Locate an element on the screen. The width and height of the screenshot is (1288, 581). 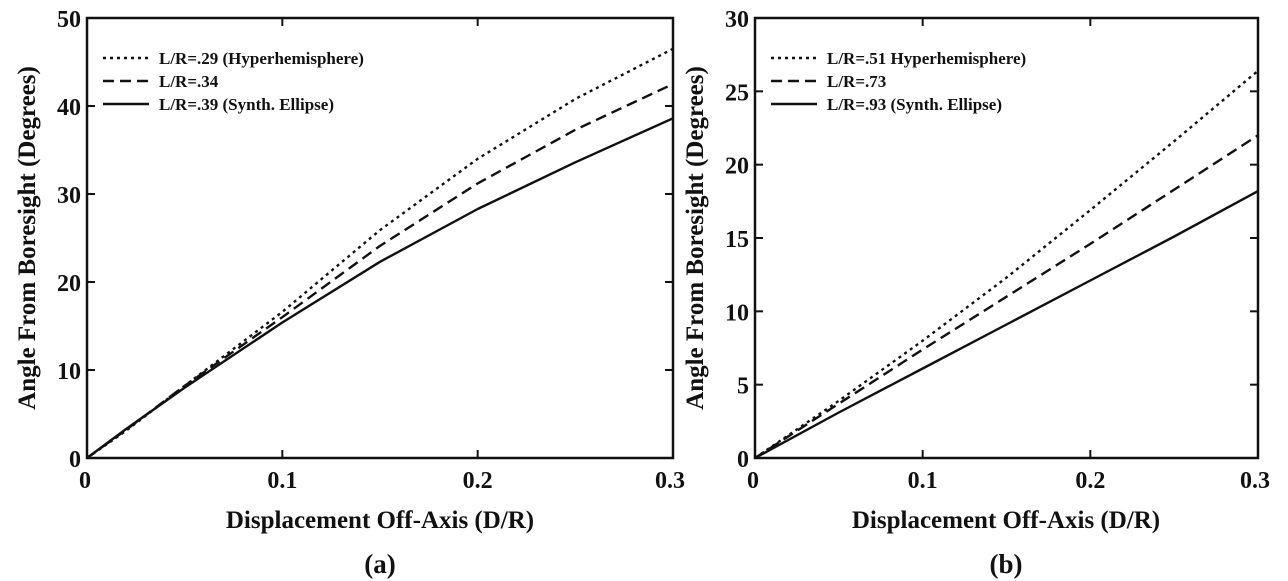
y-tick-label: 25 is located at coordinates (737, 93).